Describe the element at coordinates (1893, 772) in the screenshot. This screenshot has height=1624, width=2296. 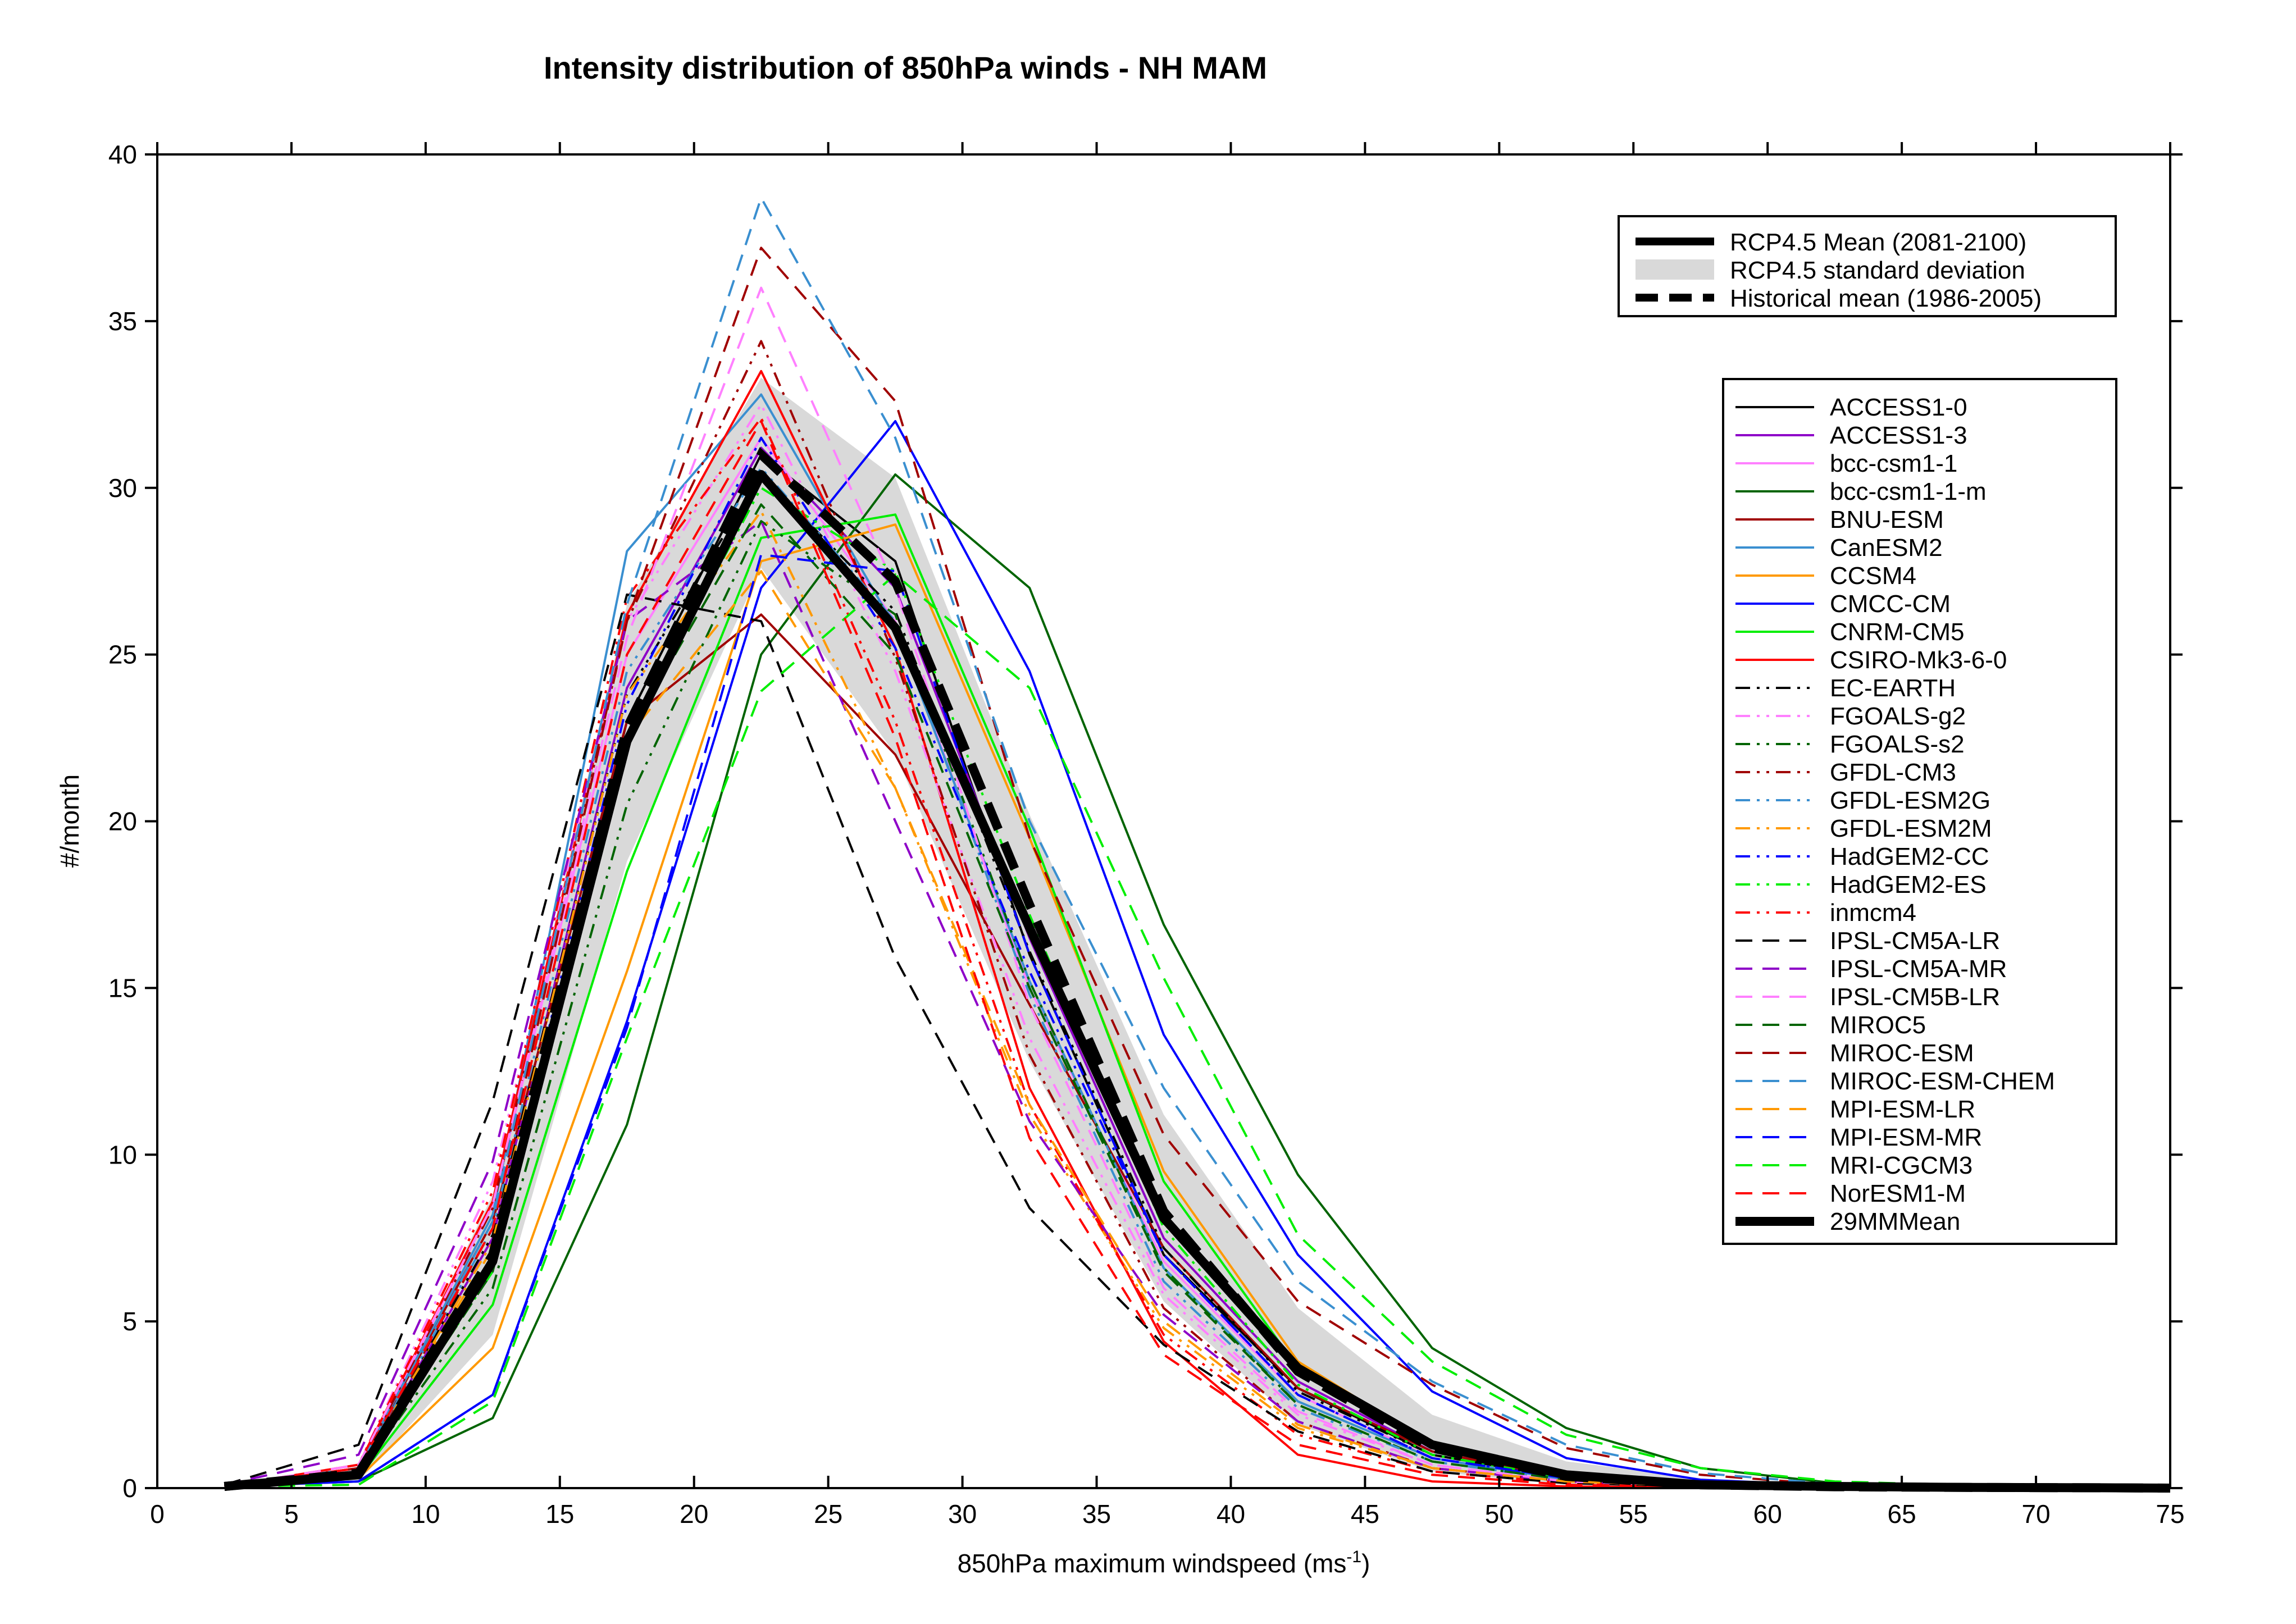
I see `model-legend-label: GFDL-CM3` at that location.